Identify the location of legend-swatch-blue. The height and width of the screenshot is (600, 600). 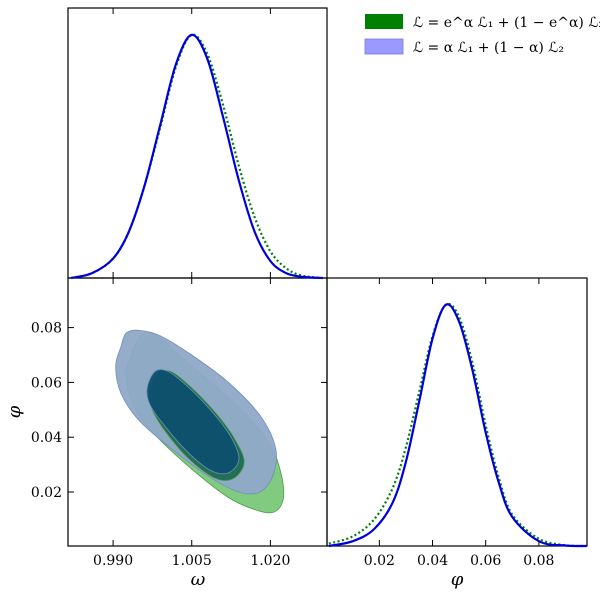
(384, 46).